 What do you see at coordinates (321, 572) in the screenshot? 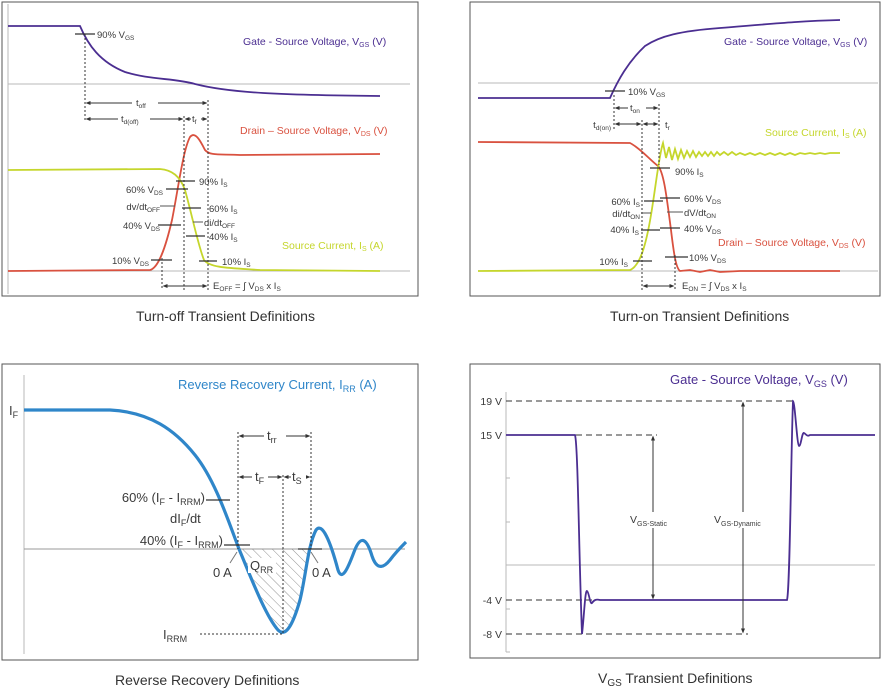
I see `label-0a-right: 0 A` at bounding box center [321, 572].